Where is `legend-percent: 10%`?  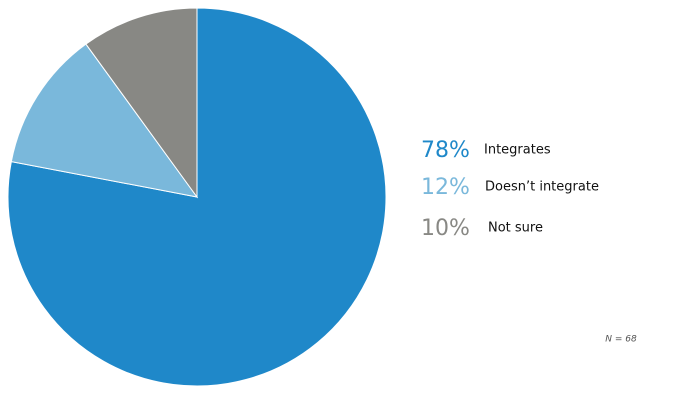
legend-percent: 10% is located at coordinates (445, 228).